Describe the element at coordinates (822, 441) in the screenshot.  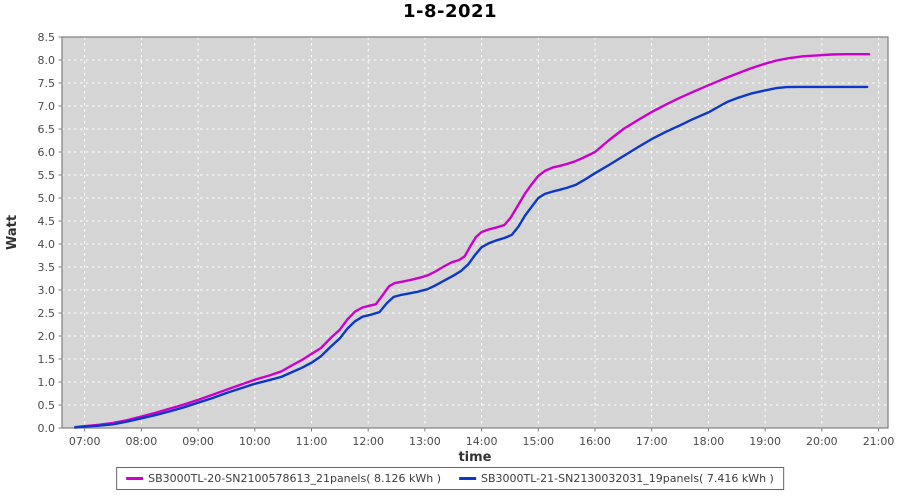
I see `x-tick-label: 20:00` at that location.